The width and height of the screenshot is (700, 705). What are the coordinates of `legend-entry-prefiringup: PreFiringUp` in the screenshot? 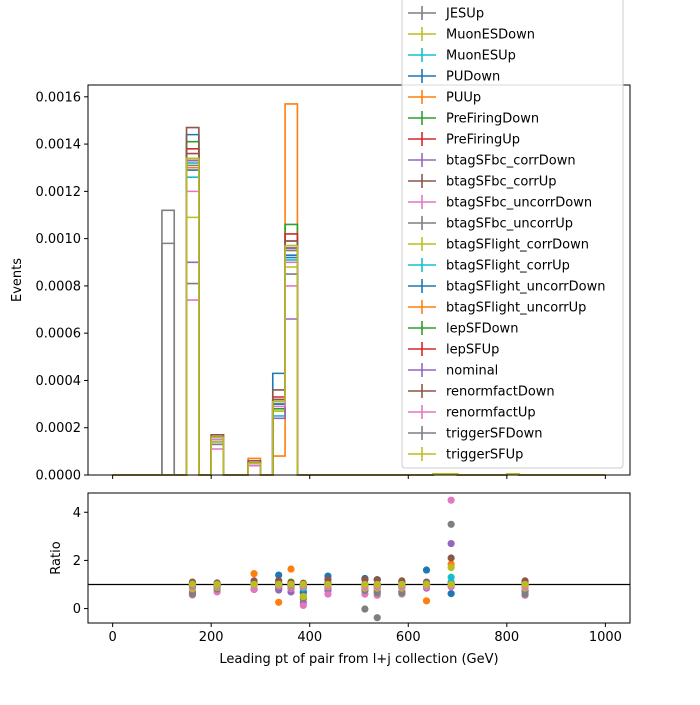 It's located at (464, 140).